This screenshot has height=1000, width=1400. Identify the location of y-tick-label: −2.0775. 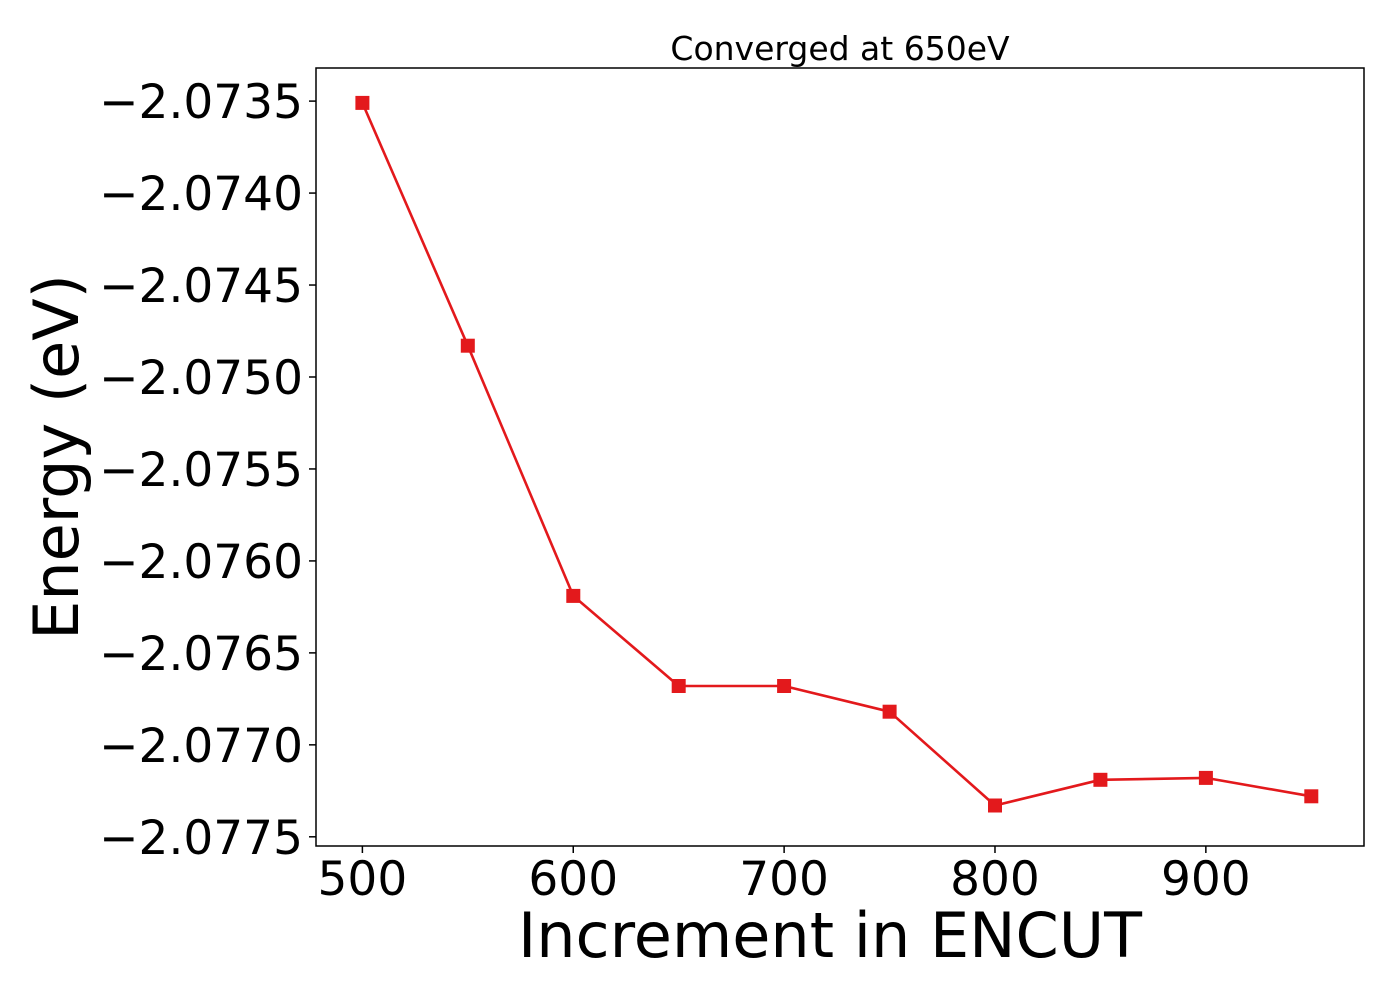
(201, 838).